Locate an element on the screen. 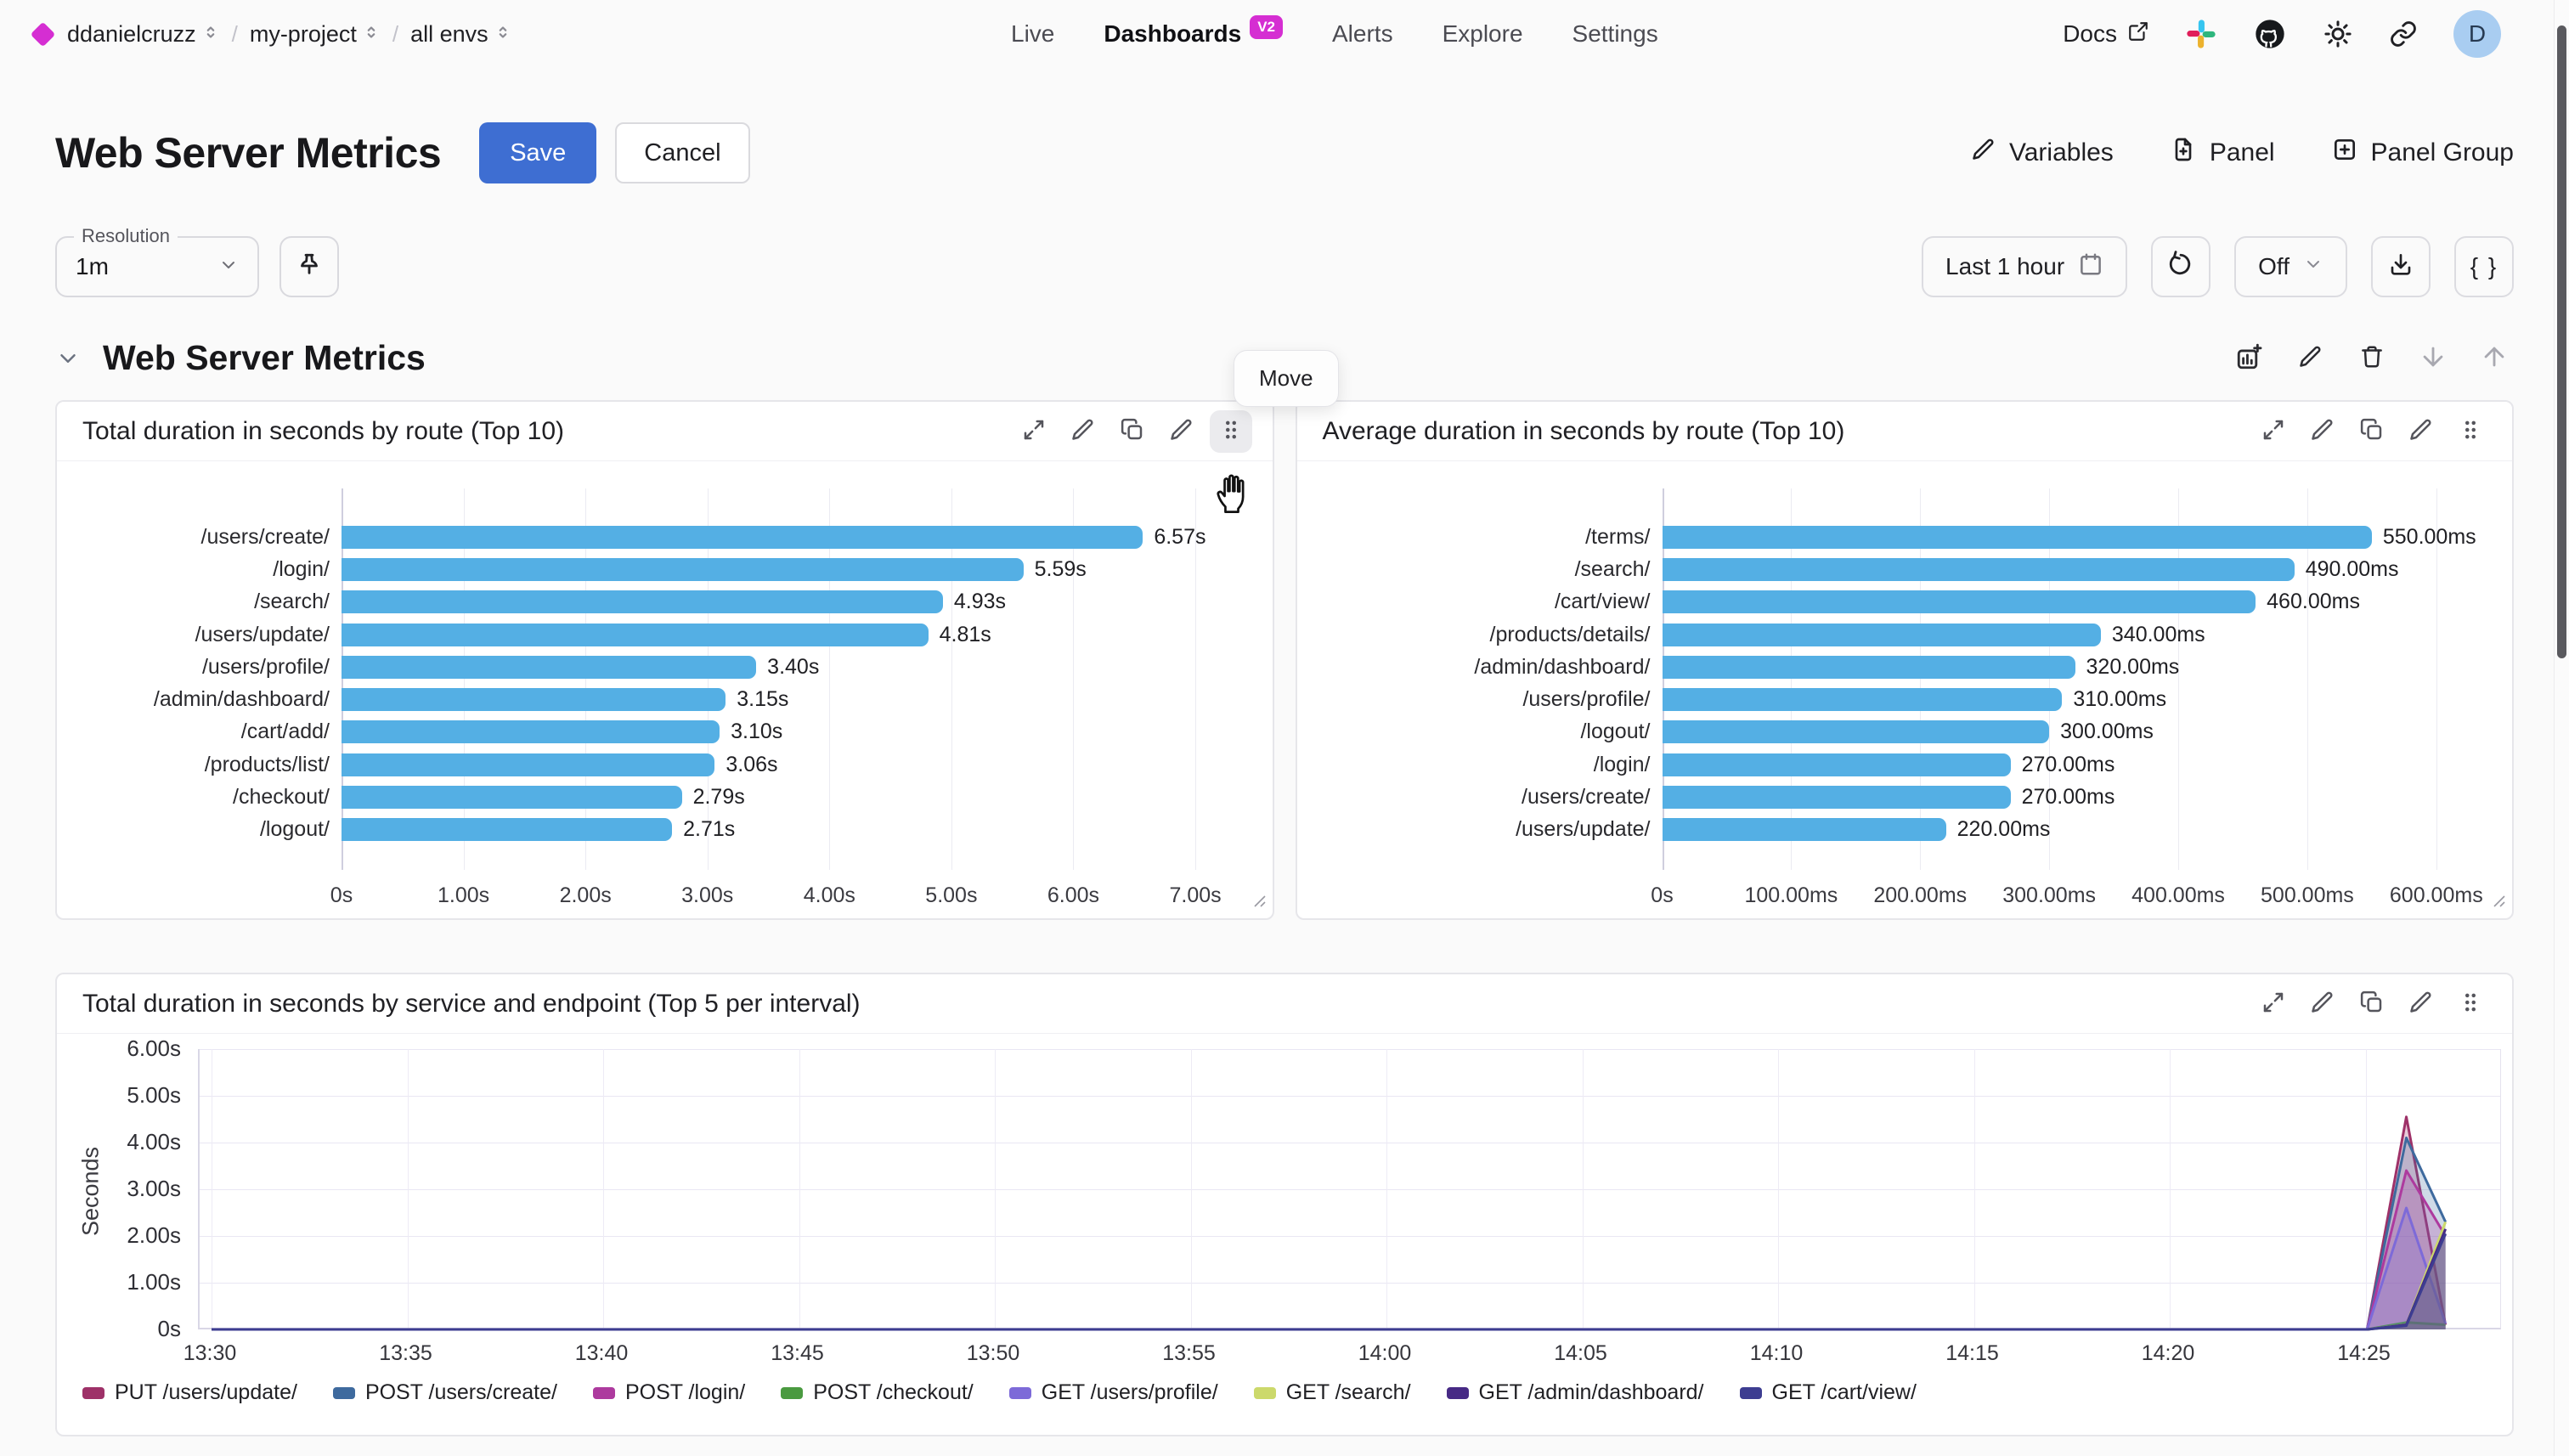 The height and width of the screenshot is (1456, 2569). legend-item: GET /admin/dashboard/ is located at coordinates (1575, 1393).